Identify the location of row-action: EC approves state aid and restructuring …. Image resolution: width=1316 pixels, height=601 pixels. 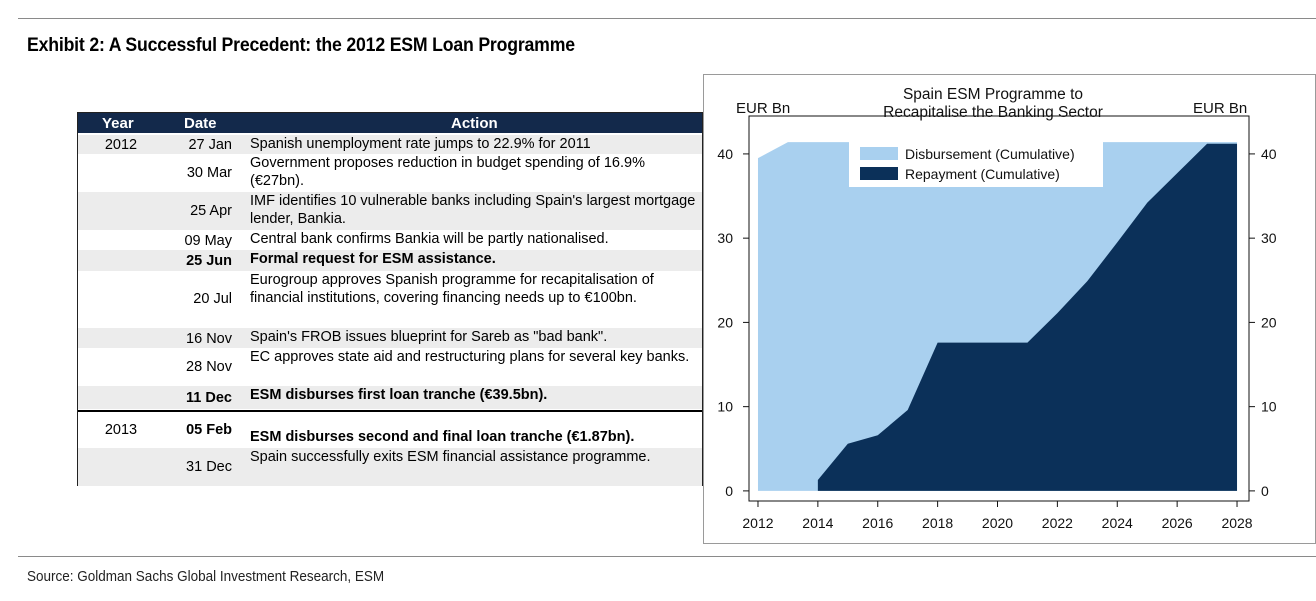
(470, 357).